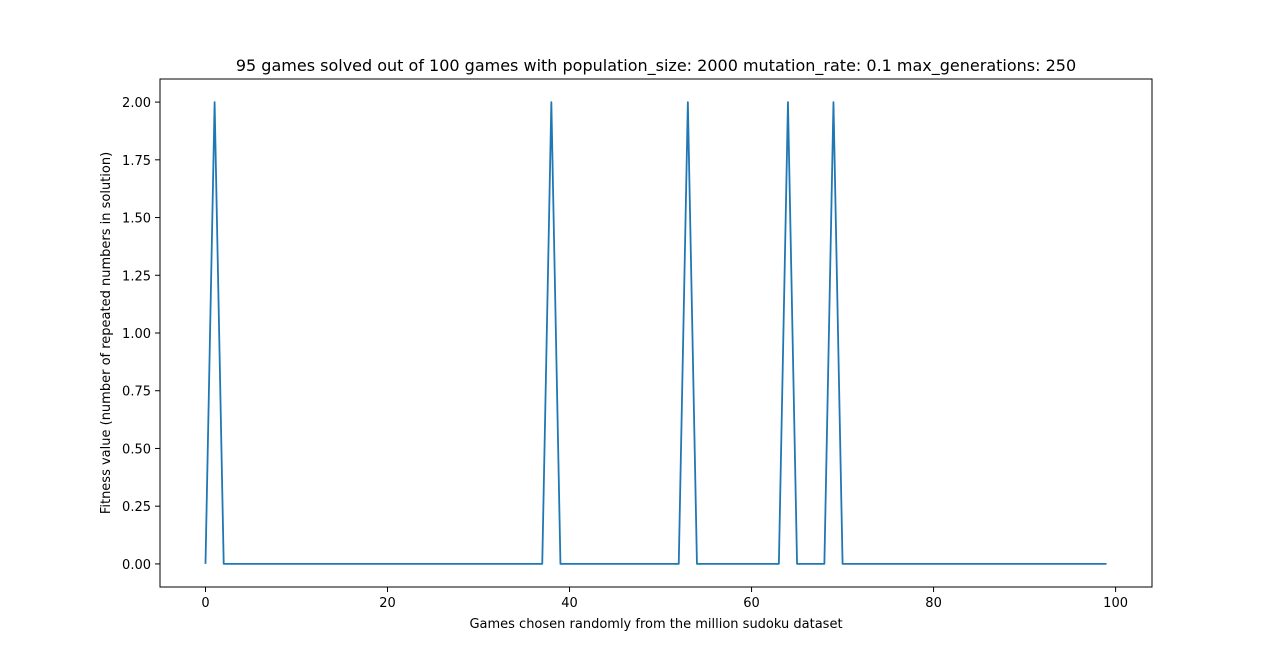  I want to click on x-tick-label: 100, so click(1115, 603).